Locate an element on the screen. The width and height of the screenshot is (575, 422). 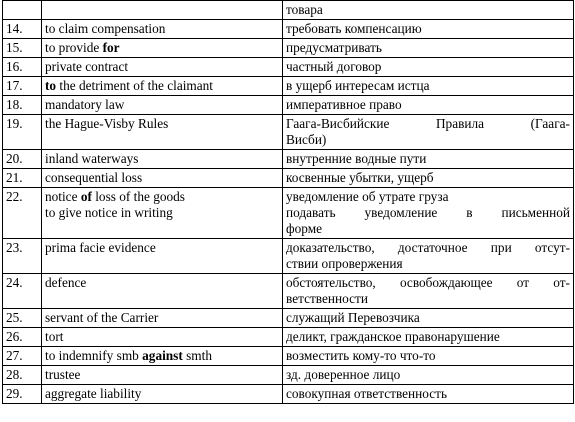
table-row: 15. to provide for предусматривать is located at coordinates (288, 48).